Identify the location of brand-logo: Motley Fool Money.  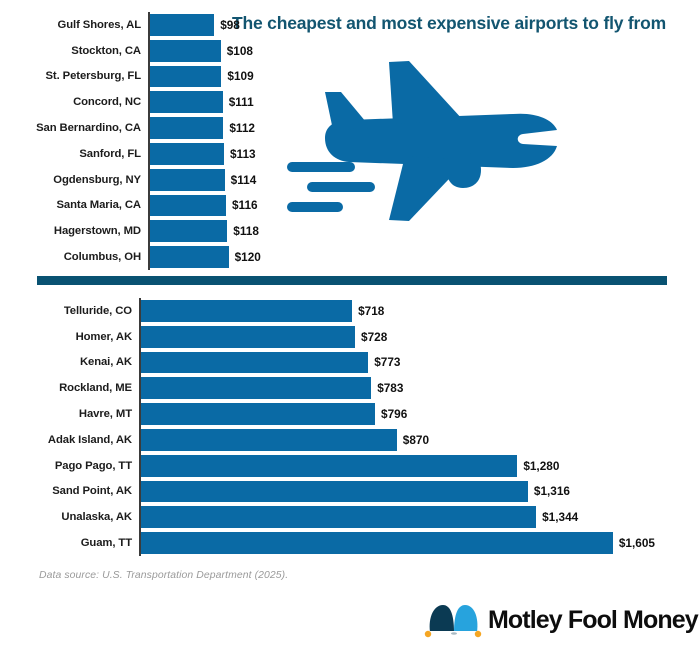
(561, 620).